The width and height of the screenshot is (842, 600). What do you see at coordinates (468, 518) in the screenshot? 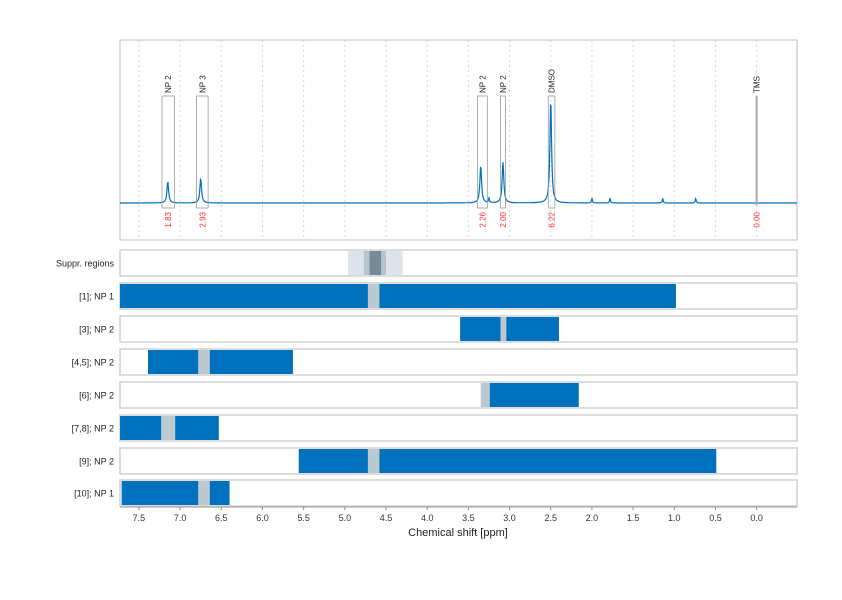
I see `x-tick-label: 3.5` at bounding box center [468, 518].